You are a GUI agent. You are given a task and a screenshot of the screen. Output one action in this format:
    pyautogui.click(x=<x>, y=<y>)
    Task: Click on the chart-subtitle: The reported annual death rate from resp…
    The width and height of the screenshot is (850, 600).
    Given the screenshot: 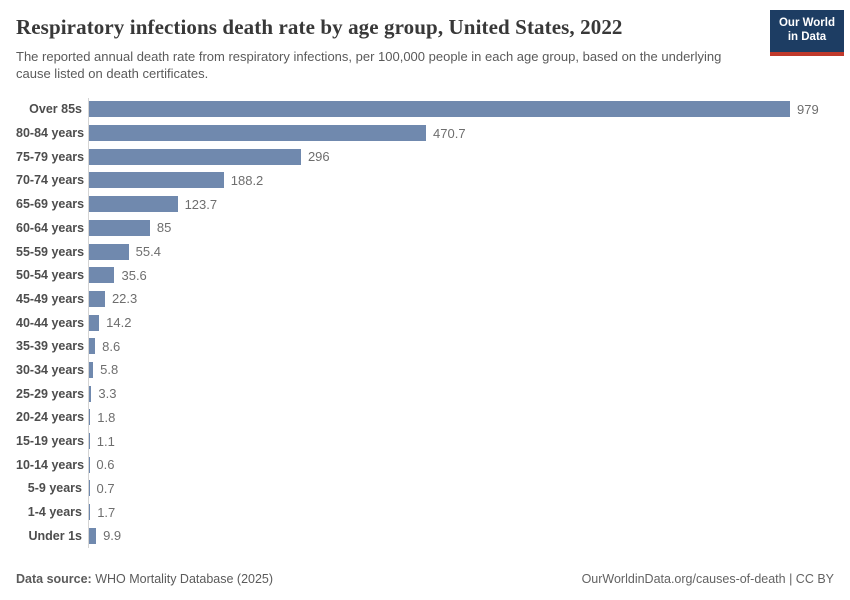 What is the action you would take?
    pyautogui.click(x=369, y=65)
    